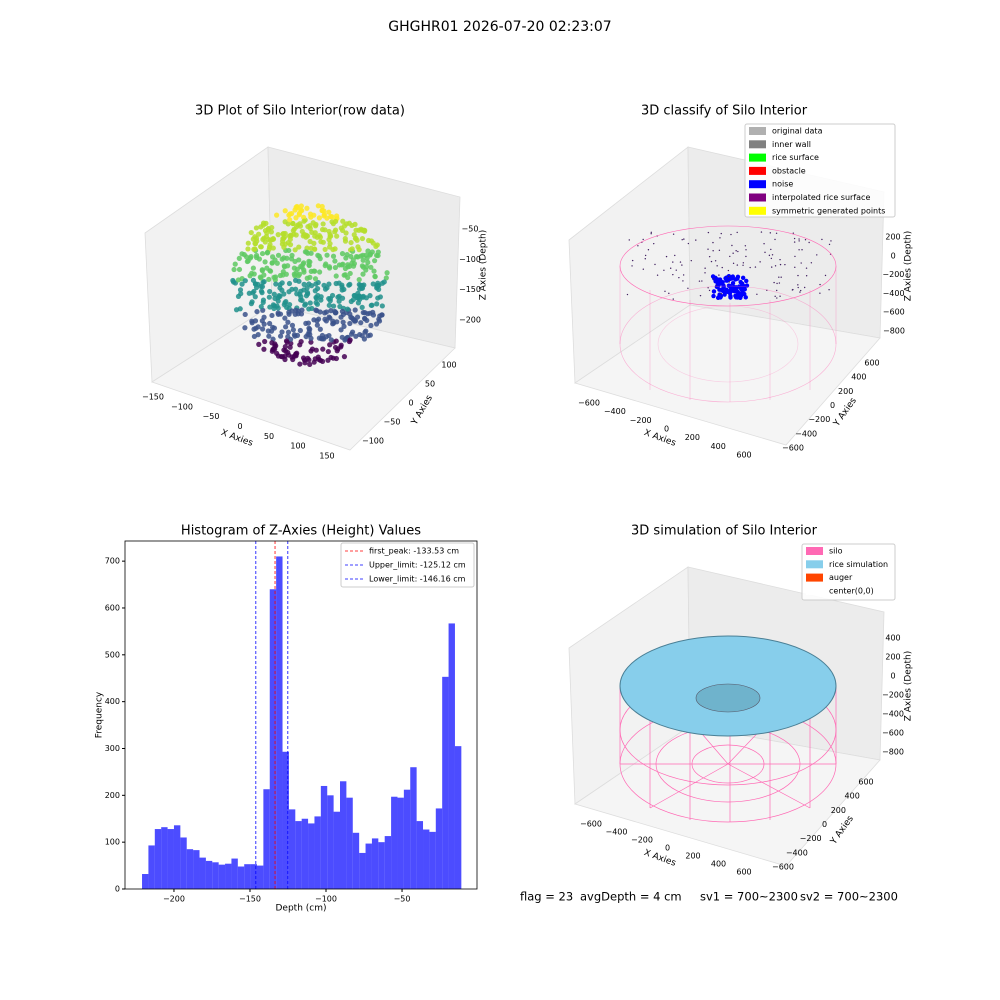 Image resolution: width=1000 pixels, height=1000 pixels. Describe the element at coordinates (892, 657) in the screenshot. I see `z-tick-label: 200` at that location.